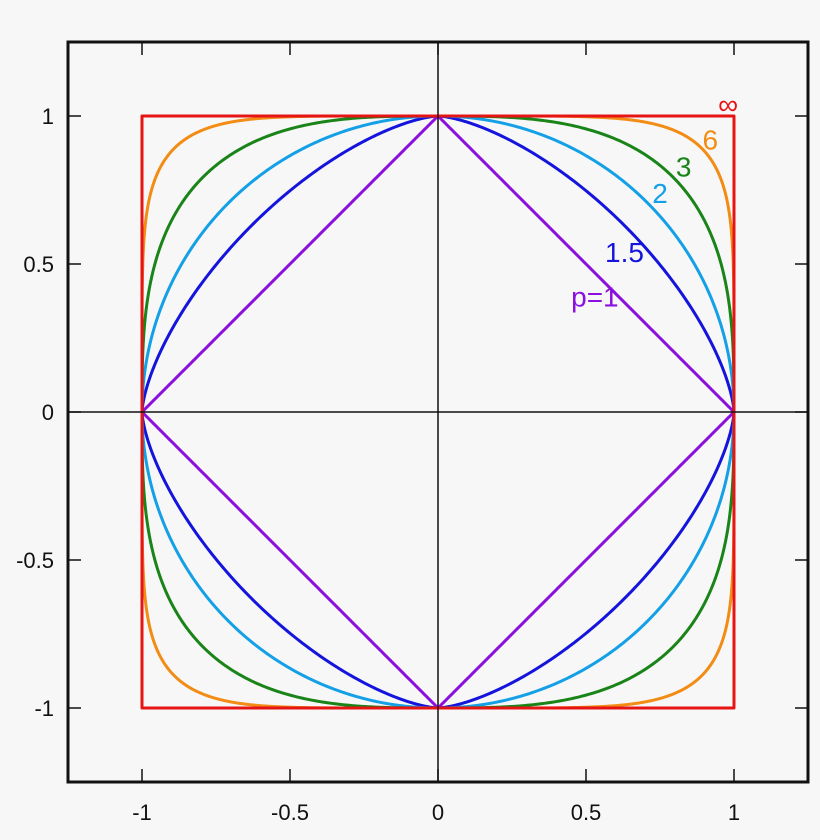 This screenshot has width=820, height=840. I want to click on y-tick-label: 1, so click(48, 116).